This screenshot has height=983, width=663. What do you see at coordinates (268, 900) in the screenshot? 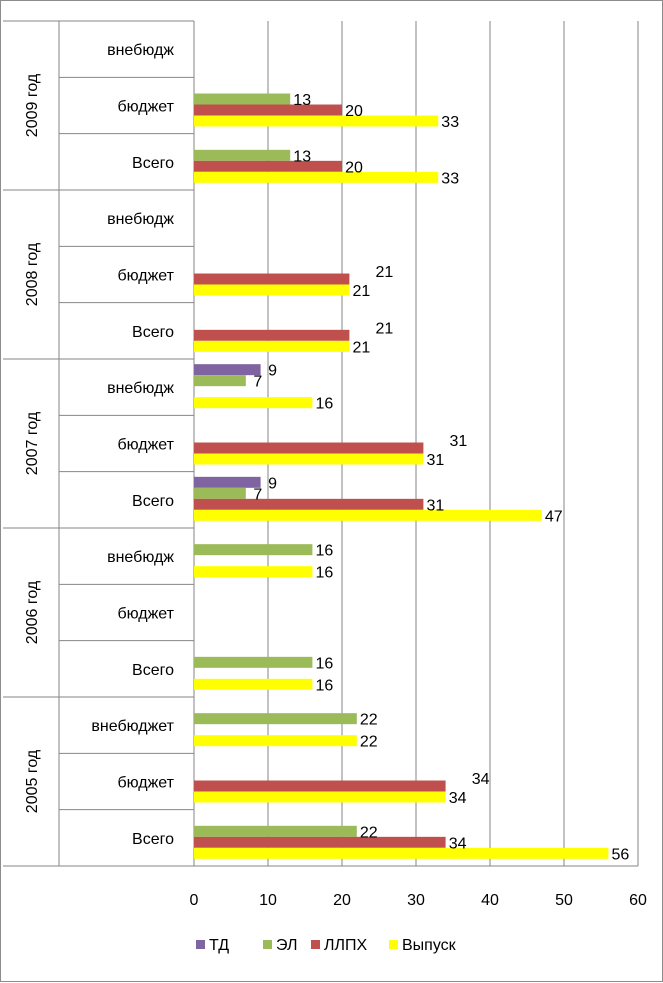
I see `x-tick-label: 10` at bounding box center [268, 900].